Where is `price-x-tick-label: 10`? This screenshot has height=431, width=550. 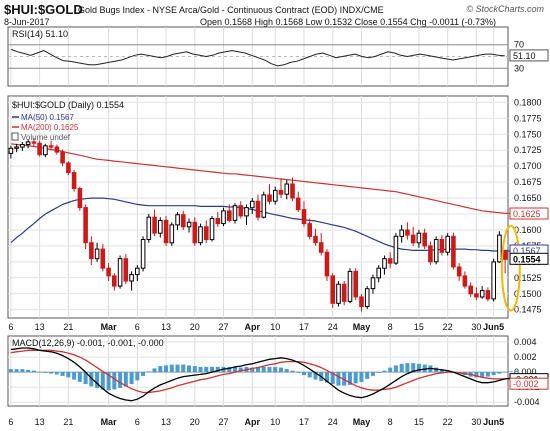
price-x-tick-label: 10 is located at coordinates (275, 327).